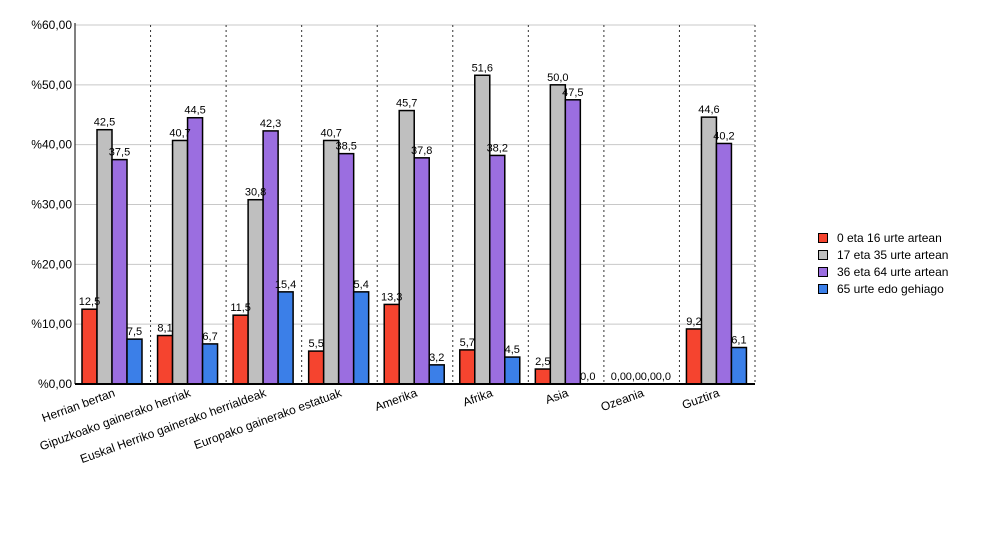  What do you see at coordinates (572, 93) in the screenshot?
I see `data-label: 47,5` at bounding box center [572, 93].